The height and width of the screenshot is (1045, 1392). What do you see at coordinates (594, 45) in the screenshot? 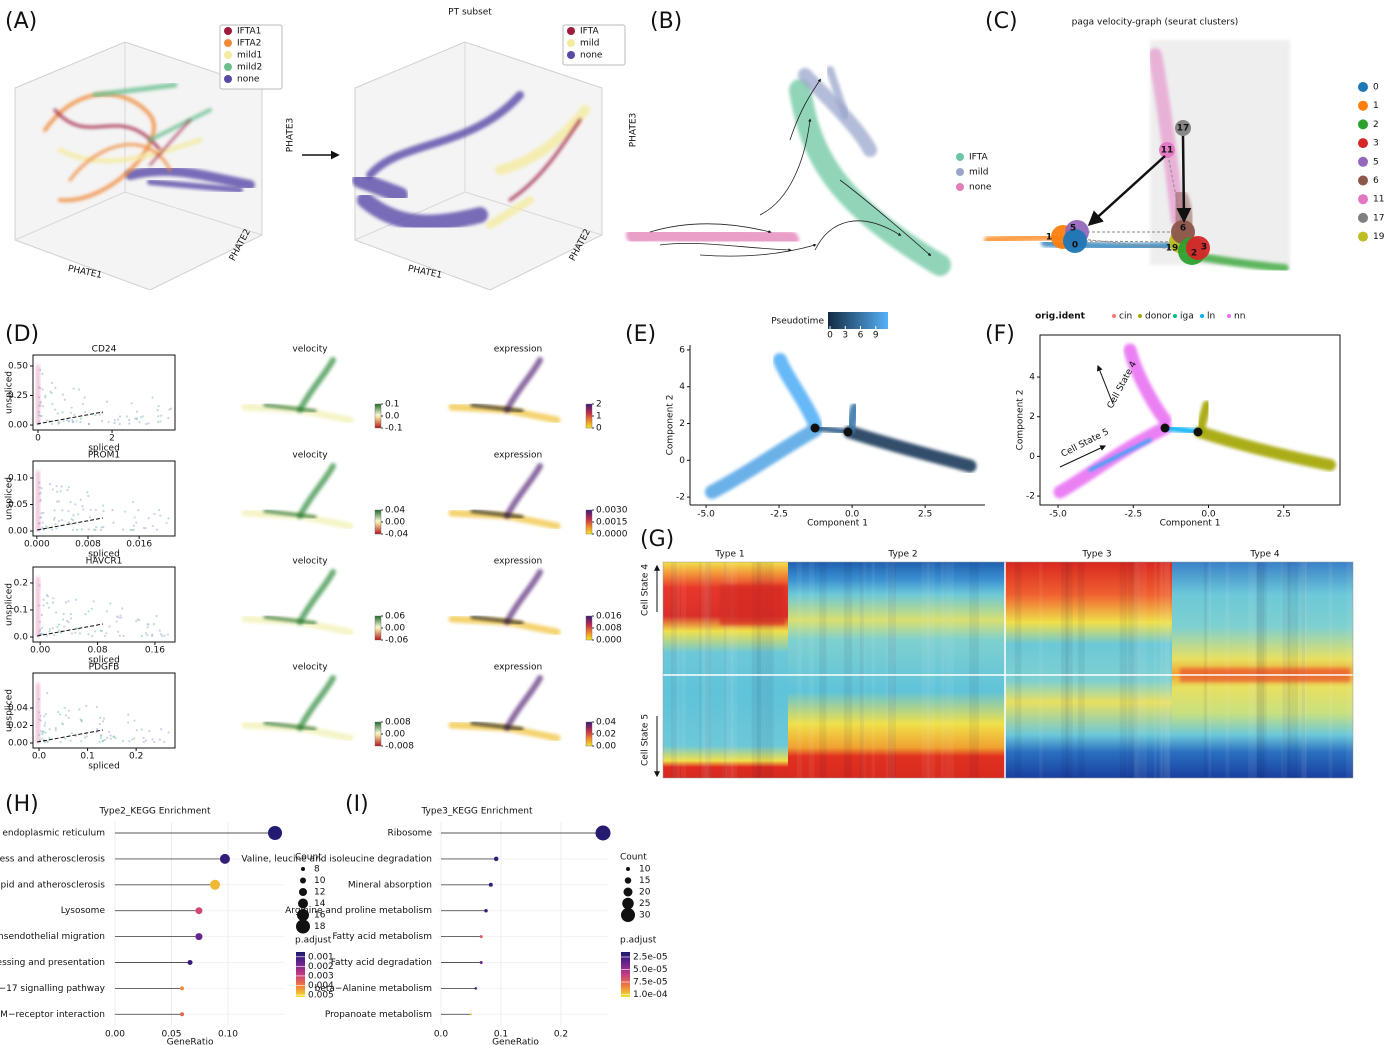
I see `legend-box` at bounding box center [594, 45].